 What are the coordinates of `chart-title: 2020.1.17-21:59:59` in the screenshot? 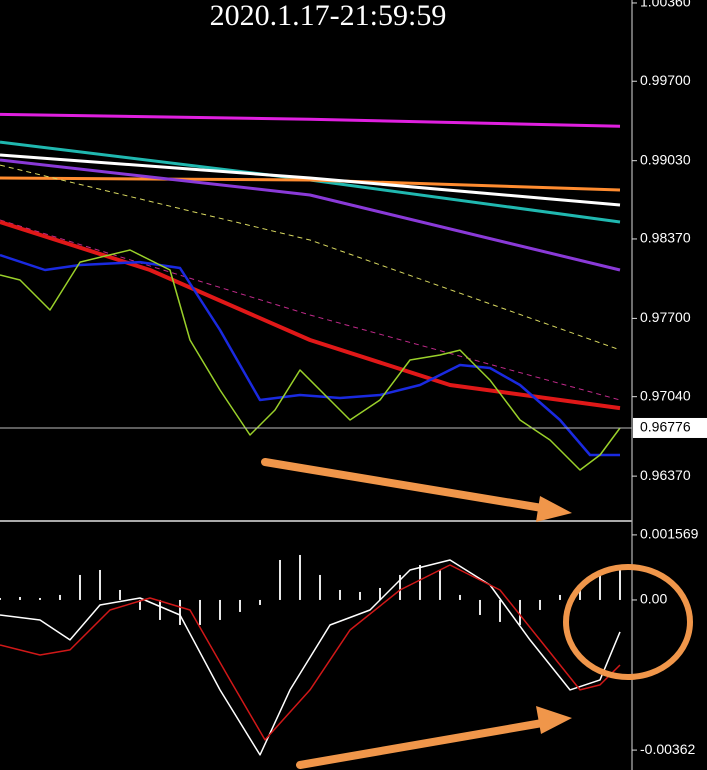 It's located at (328, 16).